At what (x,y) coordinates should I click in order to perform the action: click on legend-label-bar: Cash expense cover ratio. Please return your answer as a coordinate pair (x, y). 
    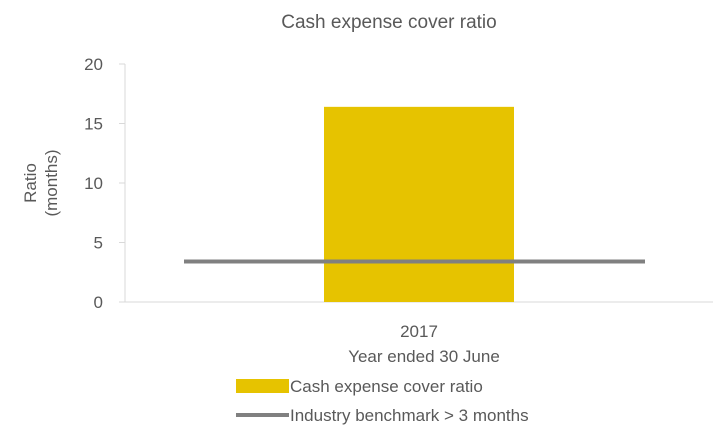
    Looking at the image, I should click on (386, 386).